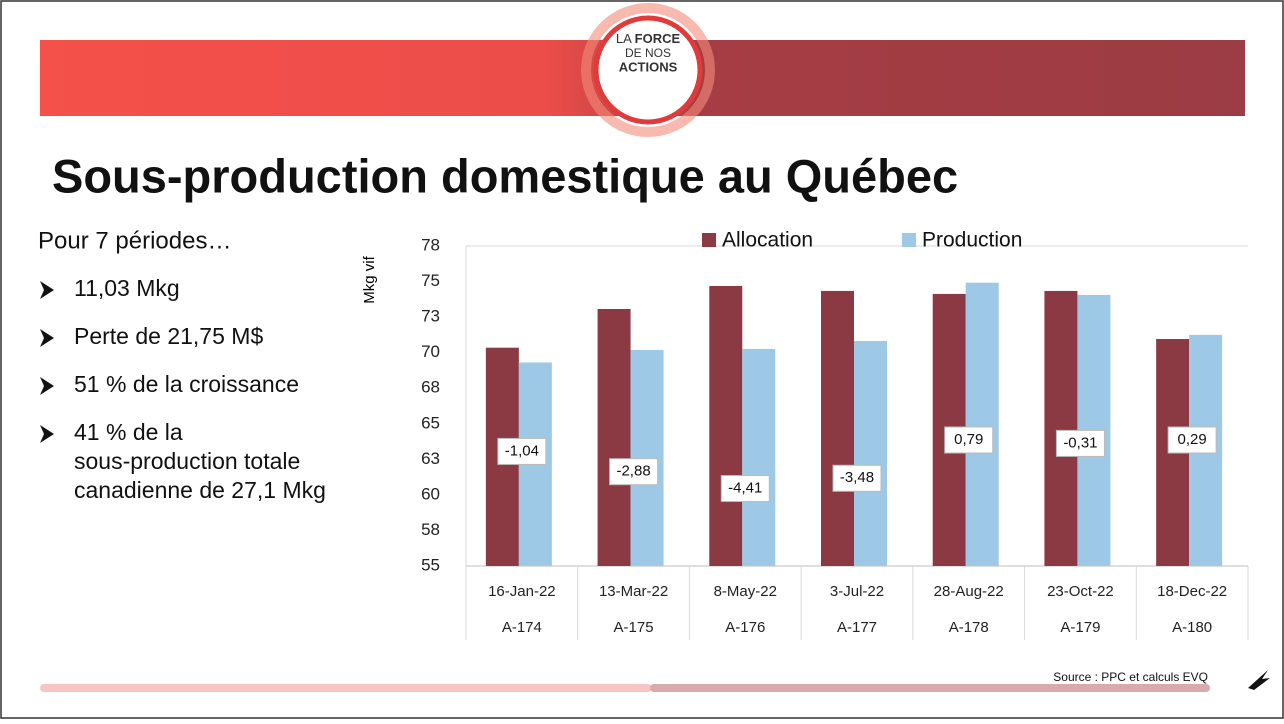  Describe the element at coordinates (186, 384) in the screenshot. I see `bullet: 51 % de la croissance` at that location.